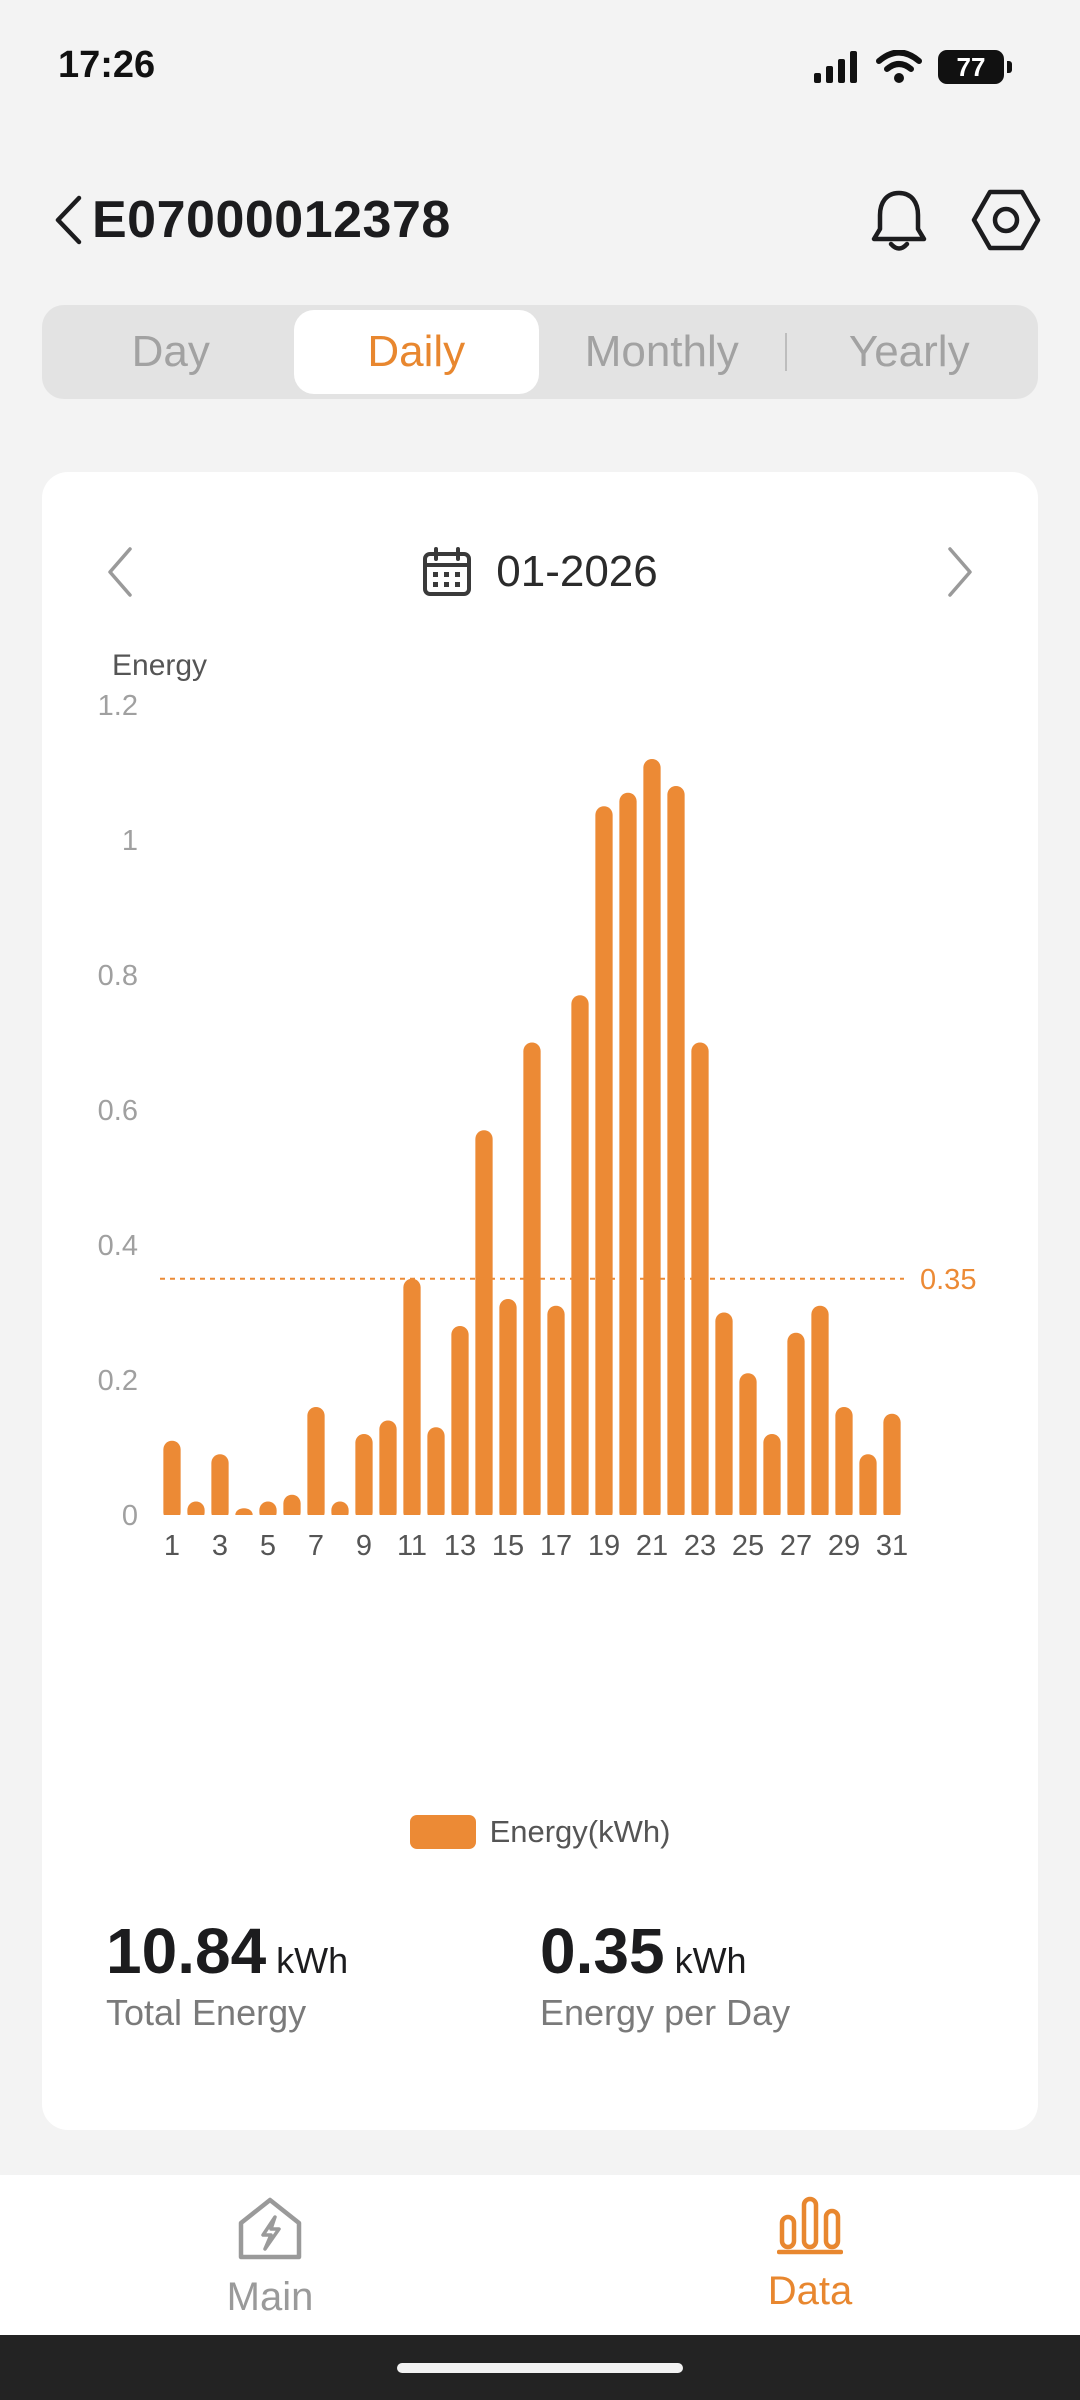  What do you see at coordinates (785, 352) in the screenshot?
I see `tab-divider` at bounding box center [785, 352].